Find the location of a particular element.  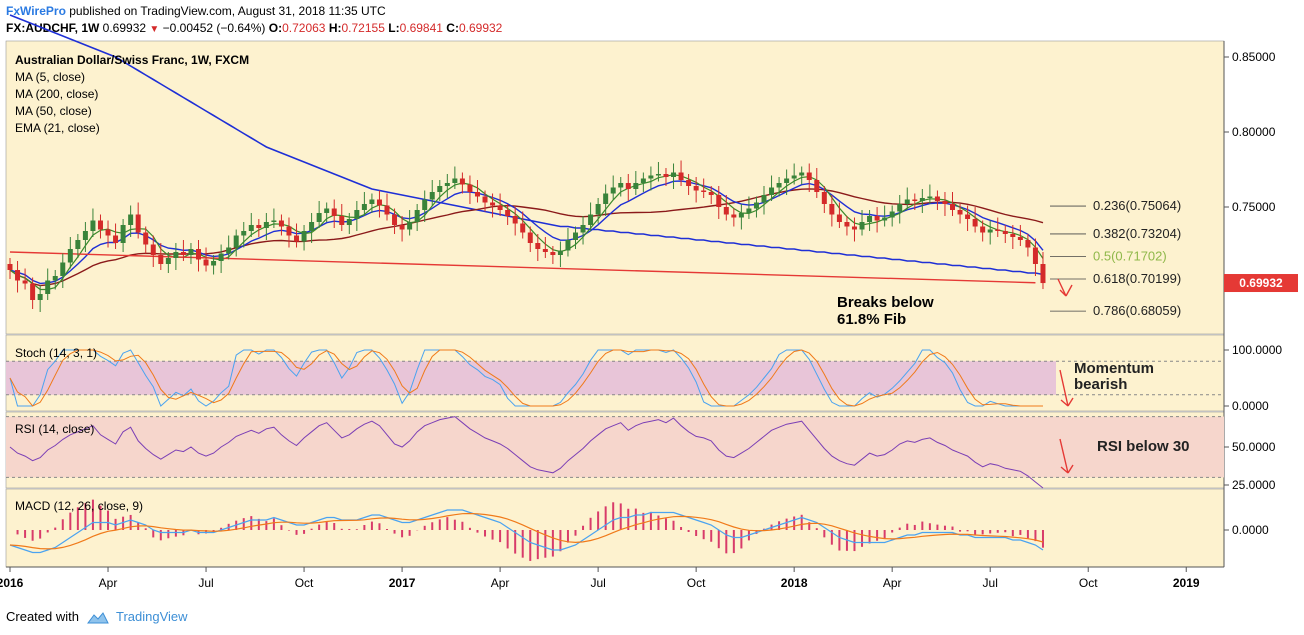

time-tick-label: 2019 is located at coordinates (1186, 583).